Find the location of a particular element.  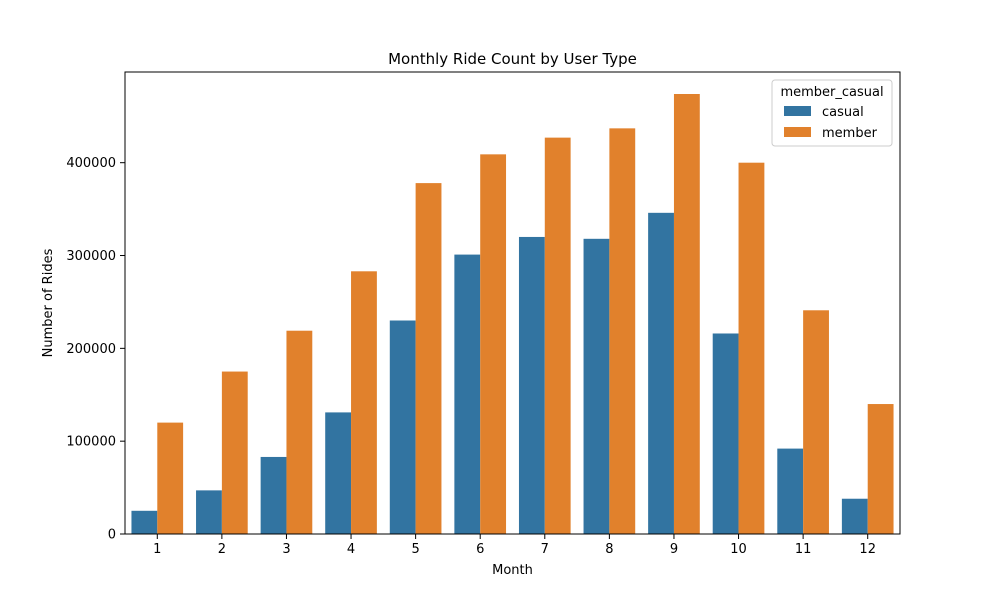

y-tick-label: 0 is located at coordinates (112, 535).